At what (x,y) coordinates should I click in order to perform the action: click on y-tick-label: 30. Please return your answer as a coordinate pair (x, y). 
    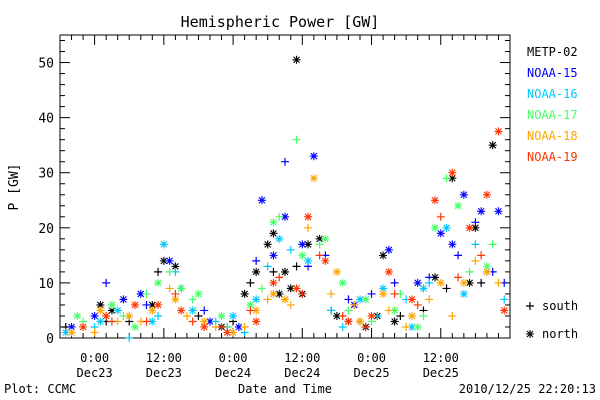
    Looking at the image, I should click on (46, 174).